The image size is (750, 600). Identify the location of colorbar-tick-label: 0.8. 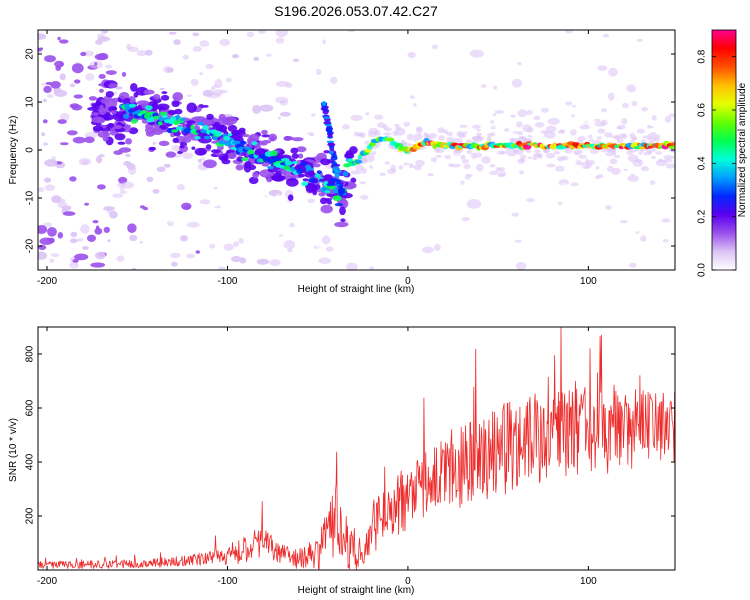
(702, 56).